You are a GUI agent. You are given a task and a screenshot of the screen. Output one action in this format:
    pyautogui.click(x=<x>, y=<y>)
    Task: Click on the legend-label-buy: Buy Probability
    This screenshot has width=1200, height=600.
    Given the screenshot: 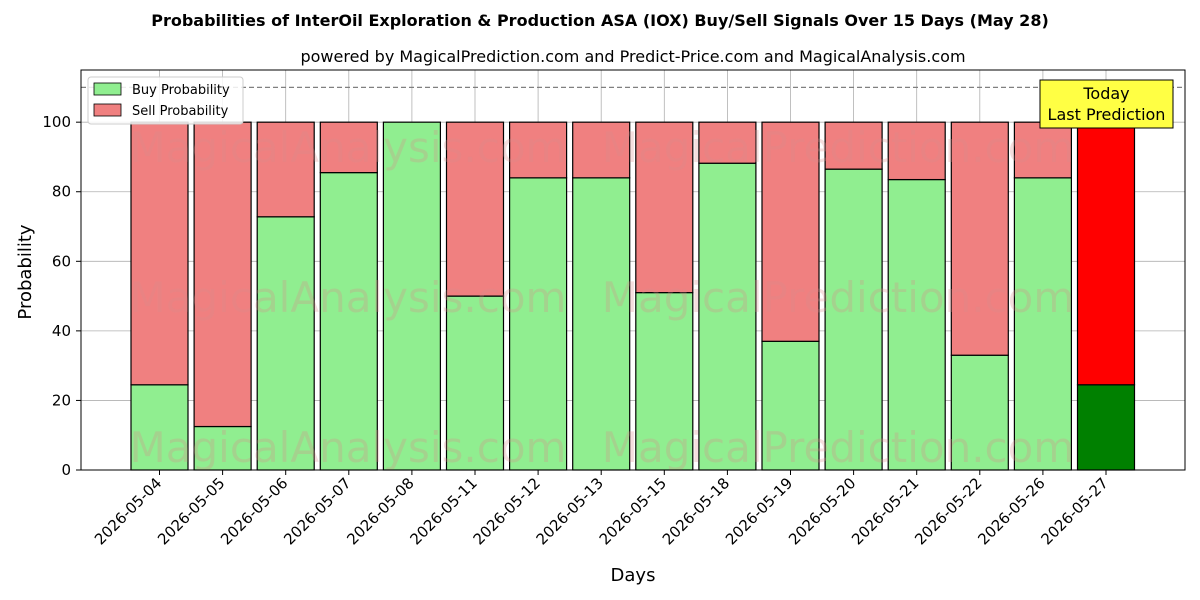 What is the action you would take?
    pyautogui.click(x=181, y=90)
    